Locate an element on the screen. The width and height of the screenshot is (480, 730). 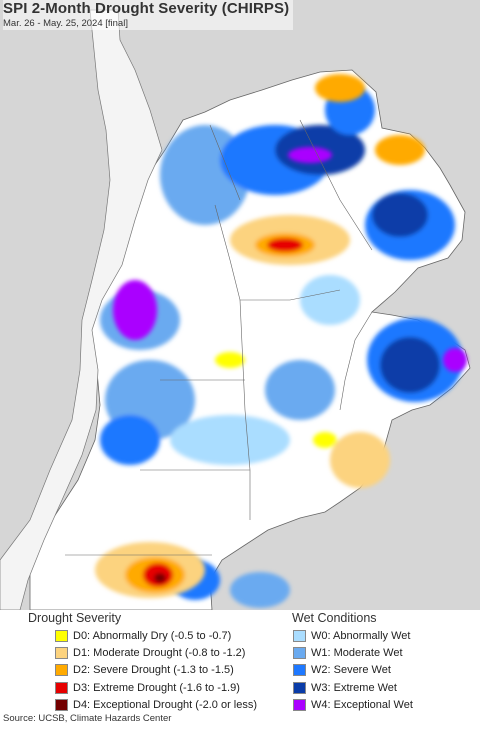
d4-label: D4: Exceptional Drought (-2.0 or less) is located at coordinates (165, 704).